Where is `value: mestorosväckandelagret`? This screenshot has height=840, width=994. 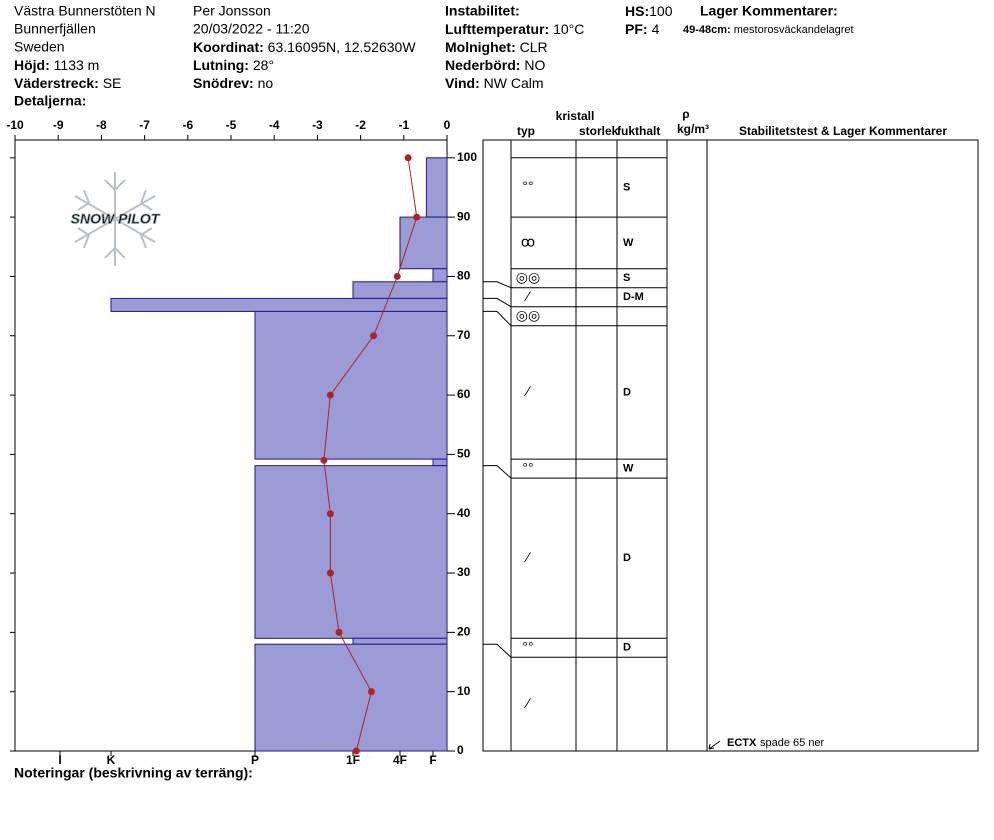
value: mestorosväckandelagret is located at coordinates (794, 30).